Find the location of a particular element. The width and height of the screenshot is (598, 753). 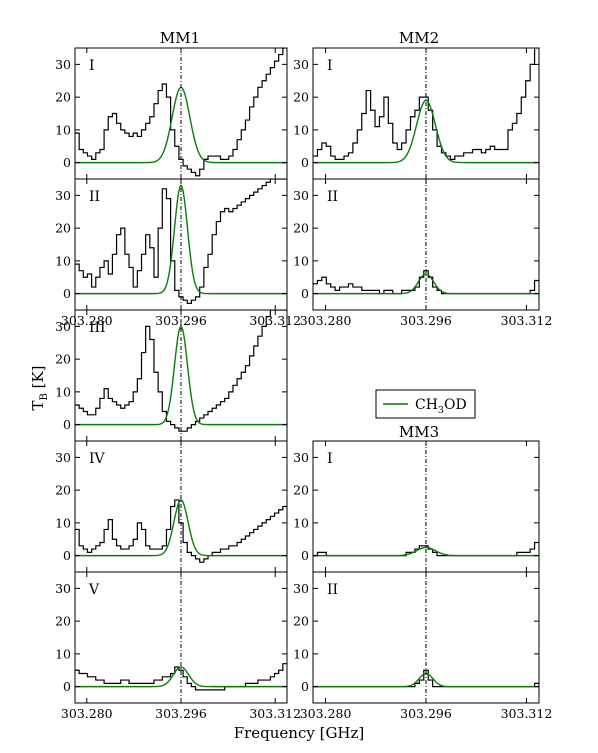

y-tick-label-mm1-v-10: 10 is located at coordinates (63, 653).